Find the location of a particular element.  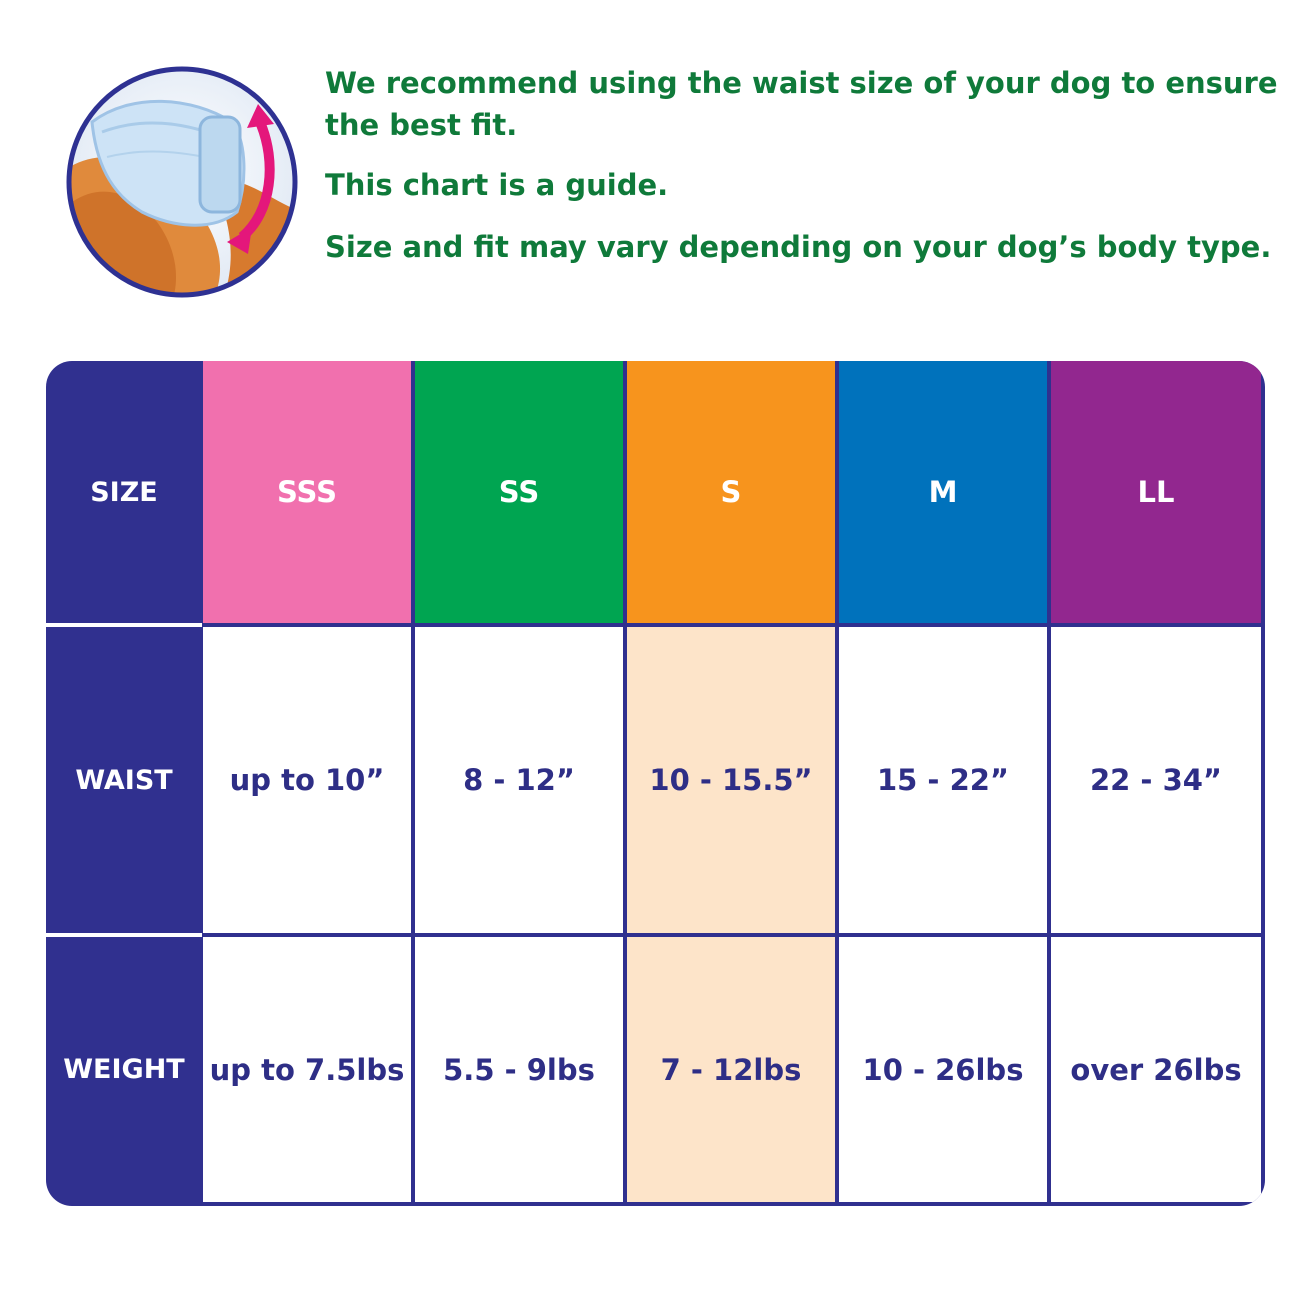

size-header-sss: SSS is located at coordinates (307, 492).